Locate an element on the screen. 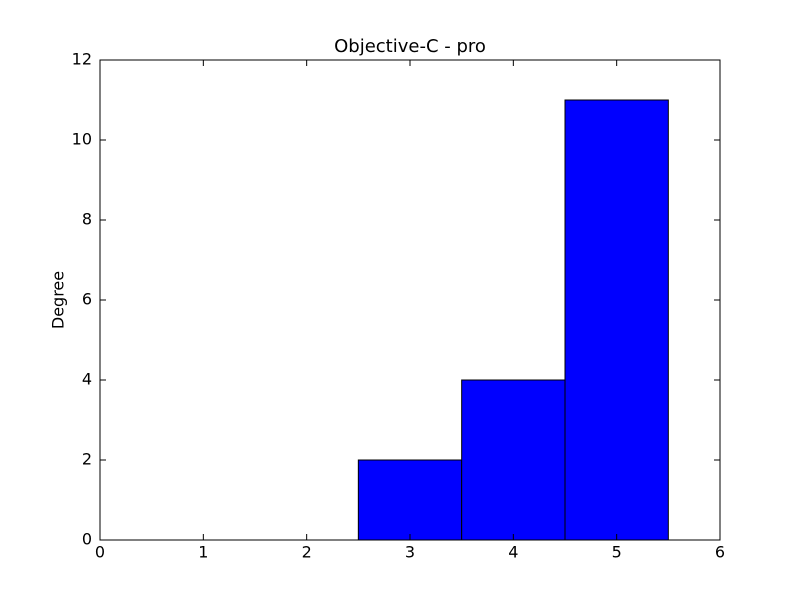  x-tick-label: 1 is located at coordinates (203, 552).